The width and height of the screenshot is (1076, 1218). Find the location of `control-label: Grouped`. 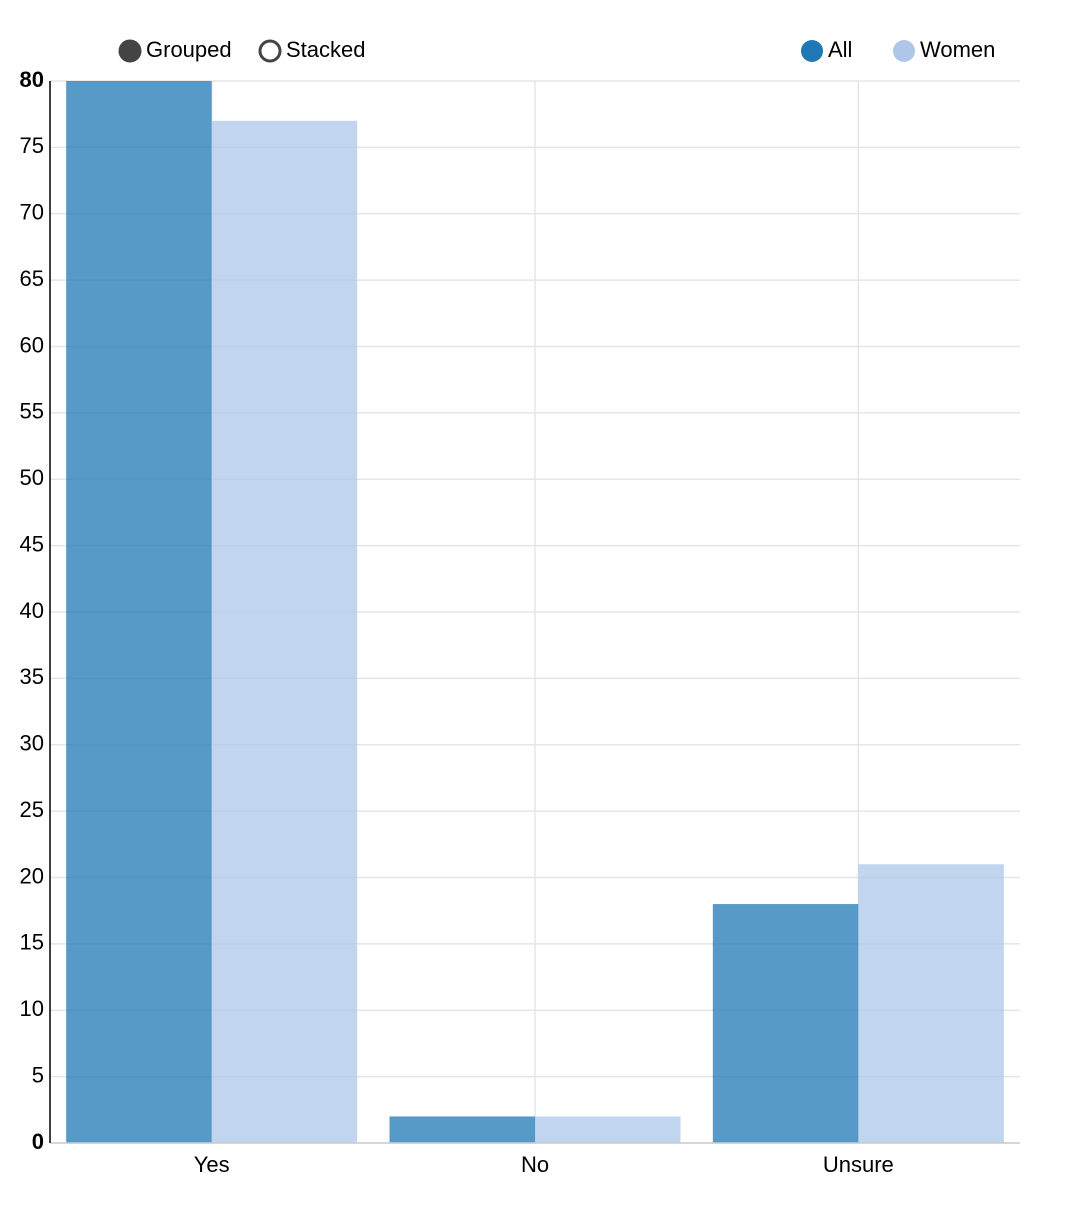

control-label: Grouped is located at coordinates (189, 49).